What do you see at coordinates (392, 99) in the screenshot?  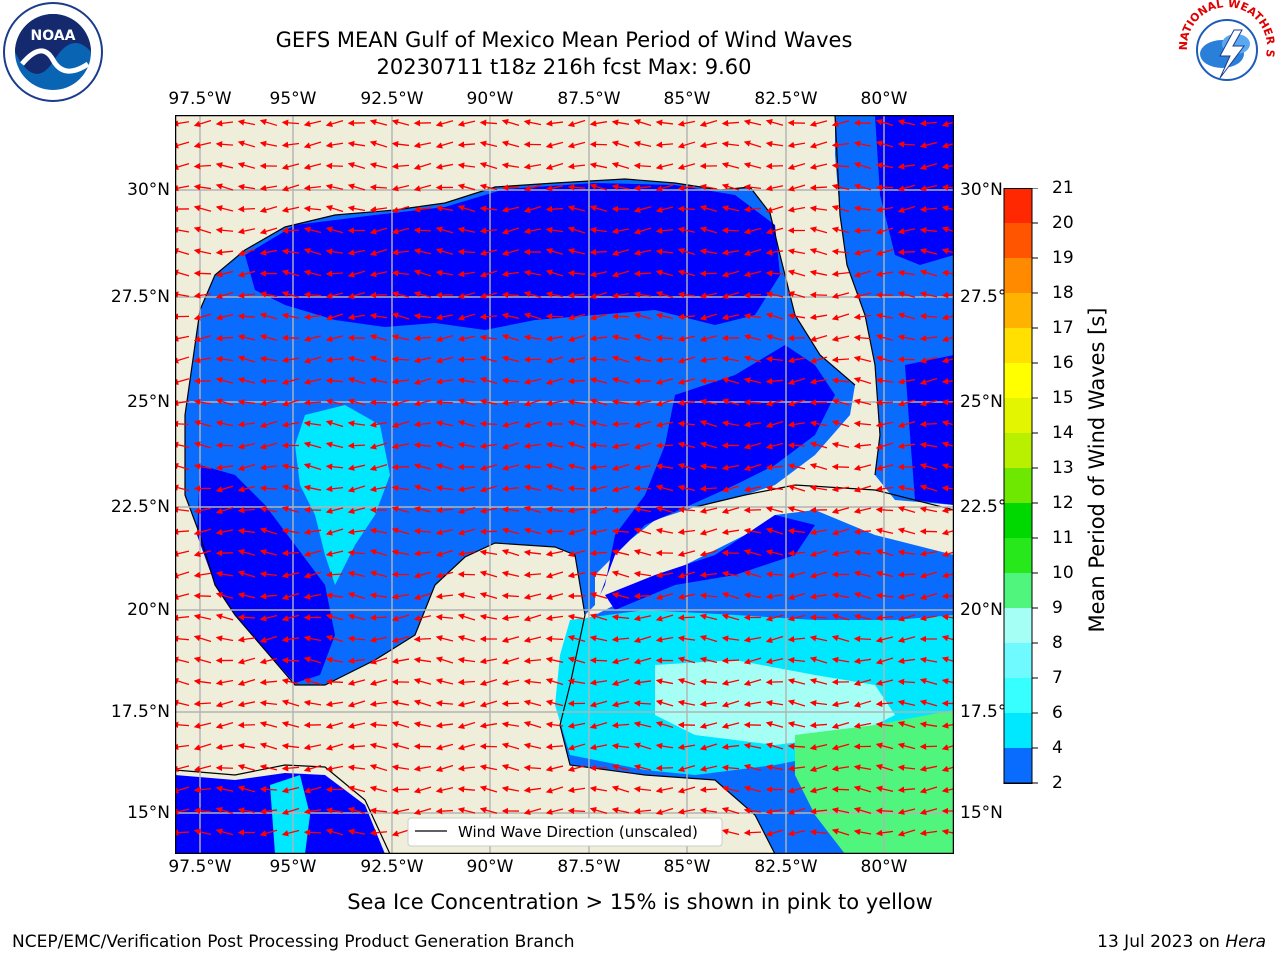 I see `top-tick-label: 92.5°W` at bounding box center [392, 99].